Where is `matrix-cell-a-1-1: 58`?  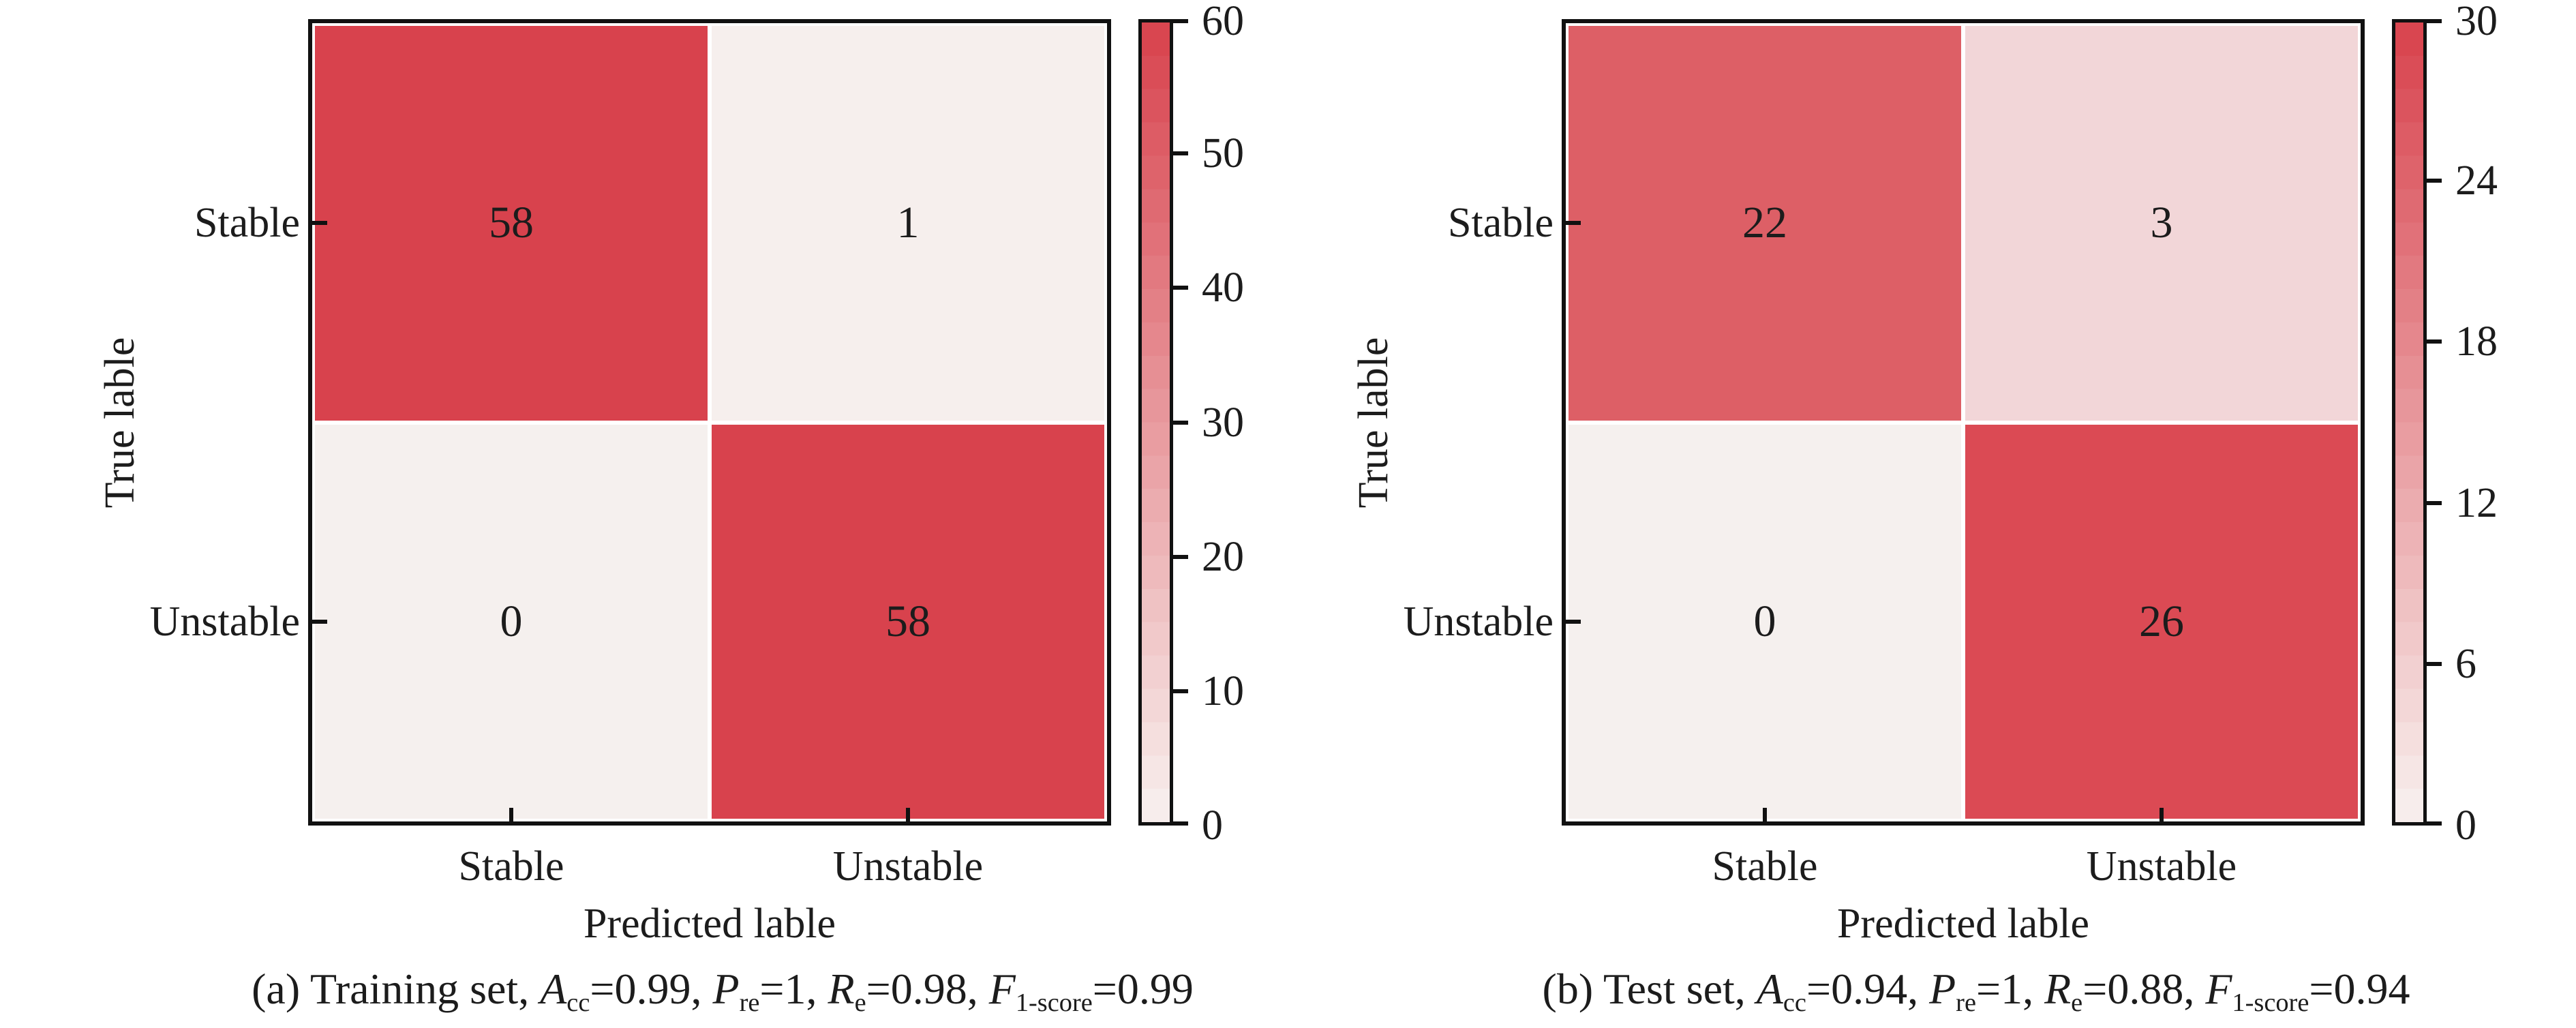 matrix-cell-a-1-1: 58 is located at coordinates (908, 621).